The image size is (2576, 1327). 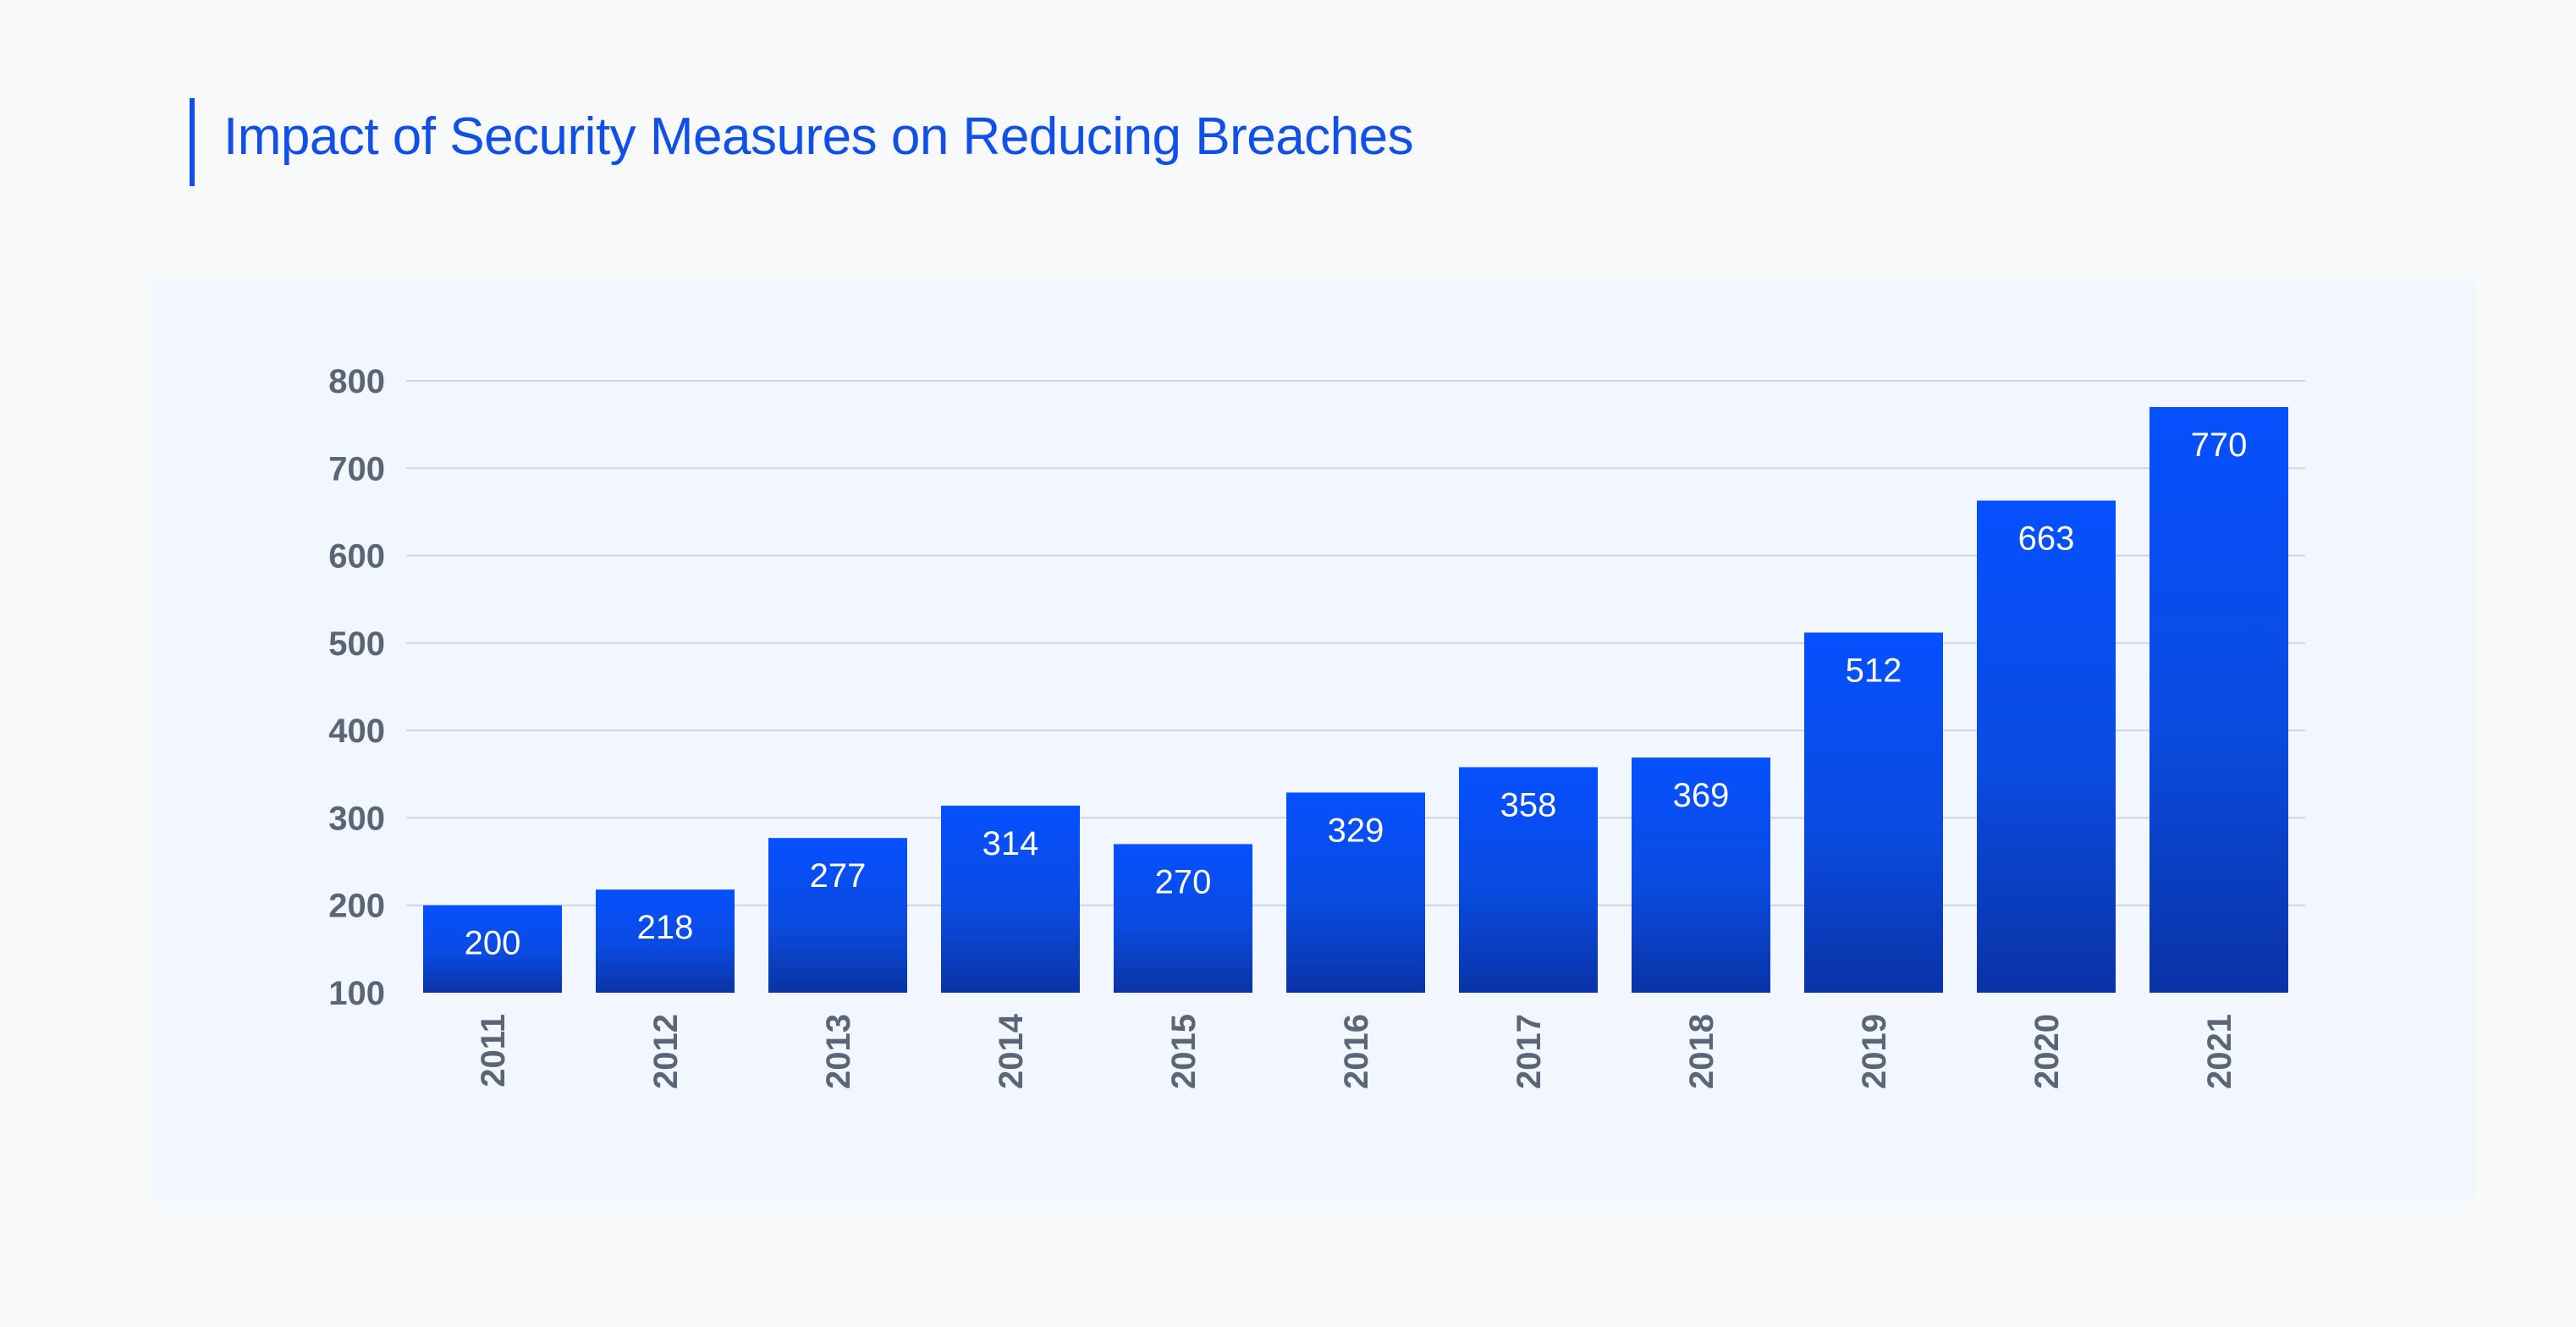 What do you see at coordinates (1701, 795) in the screenshot?
I see `data-label-2018: 369` at bounding box center [1701, 795].